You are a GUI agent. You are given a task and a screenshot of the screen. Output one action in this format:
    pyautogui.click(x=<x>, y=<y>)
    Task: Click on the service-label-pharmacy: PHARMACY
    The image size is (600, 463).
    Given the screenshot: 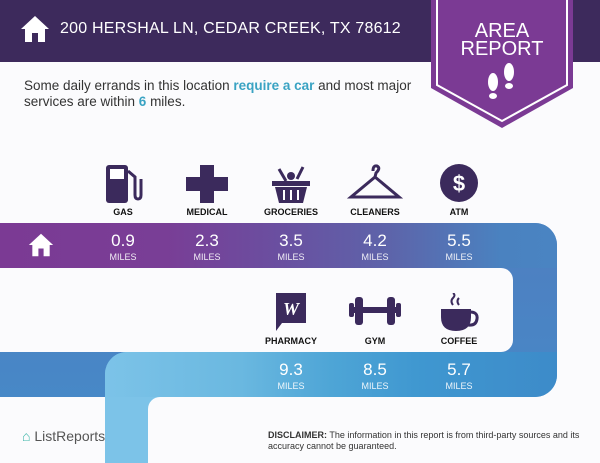 What is the action you would take?
    pyautogui.click(x=290, y=341)
    